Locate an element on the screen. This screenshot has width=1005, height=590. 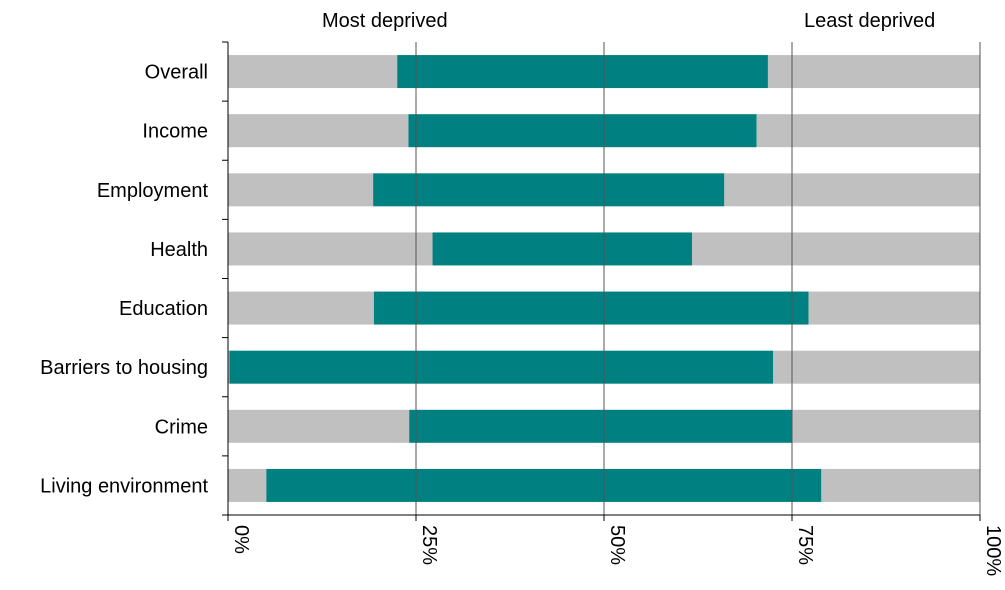
category-label: Barriers to housing is located at coordinates (124, 368).